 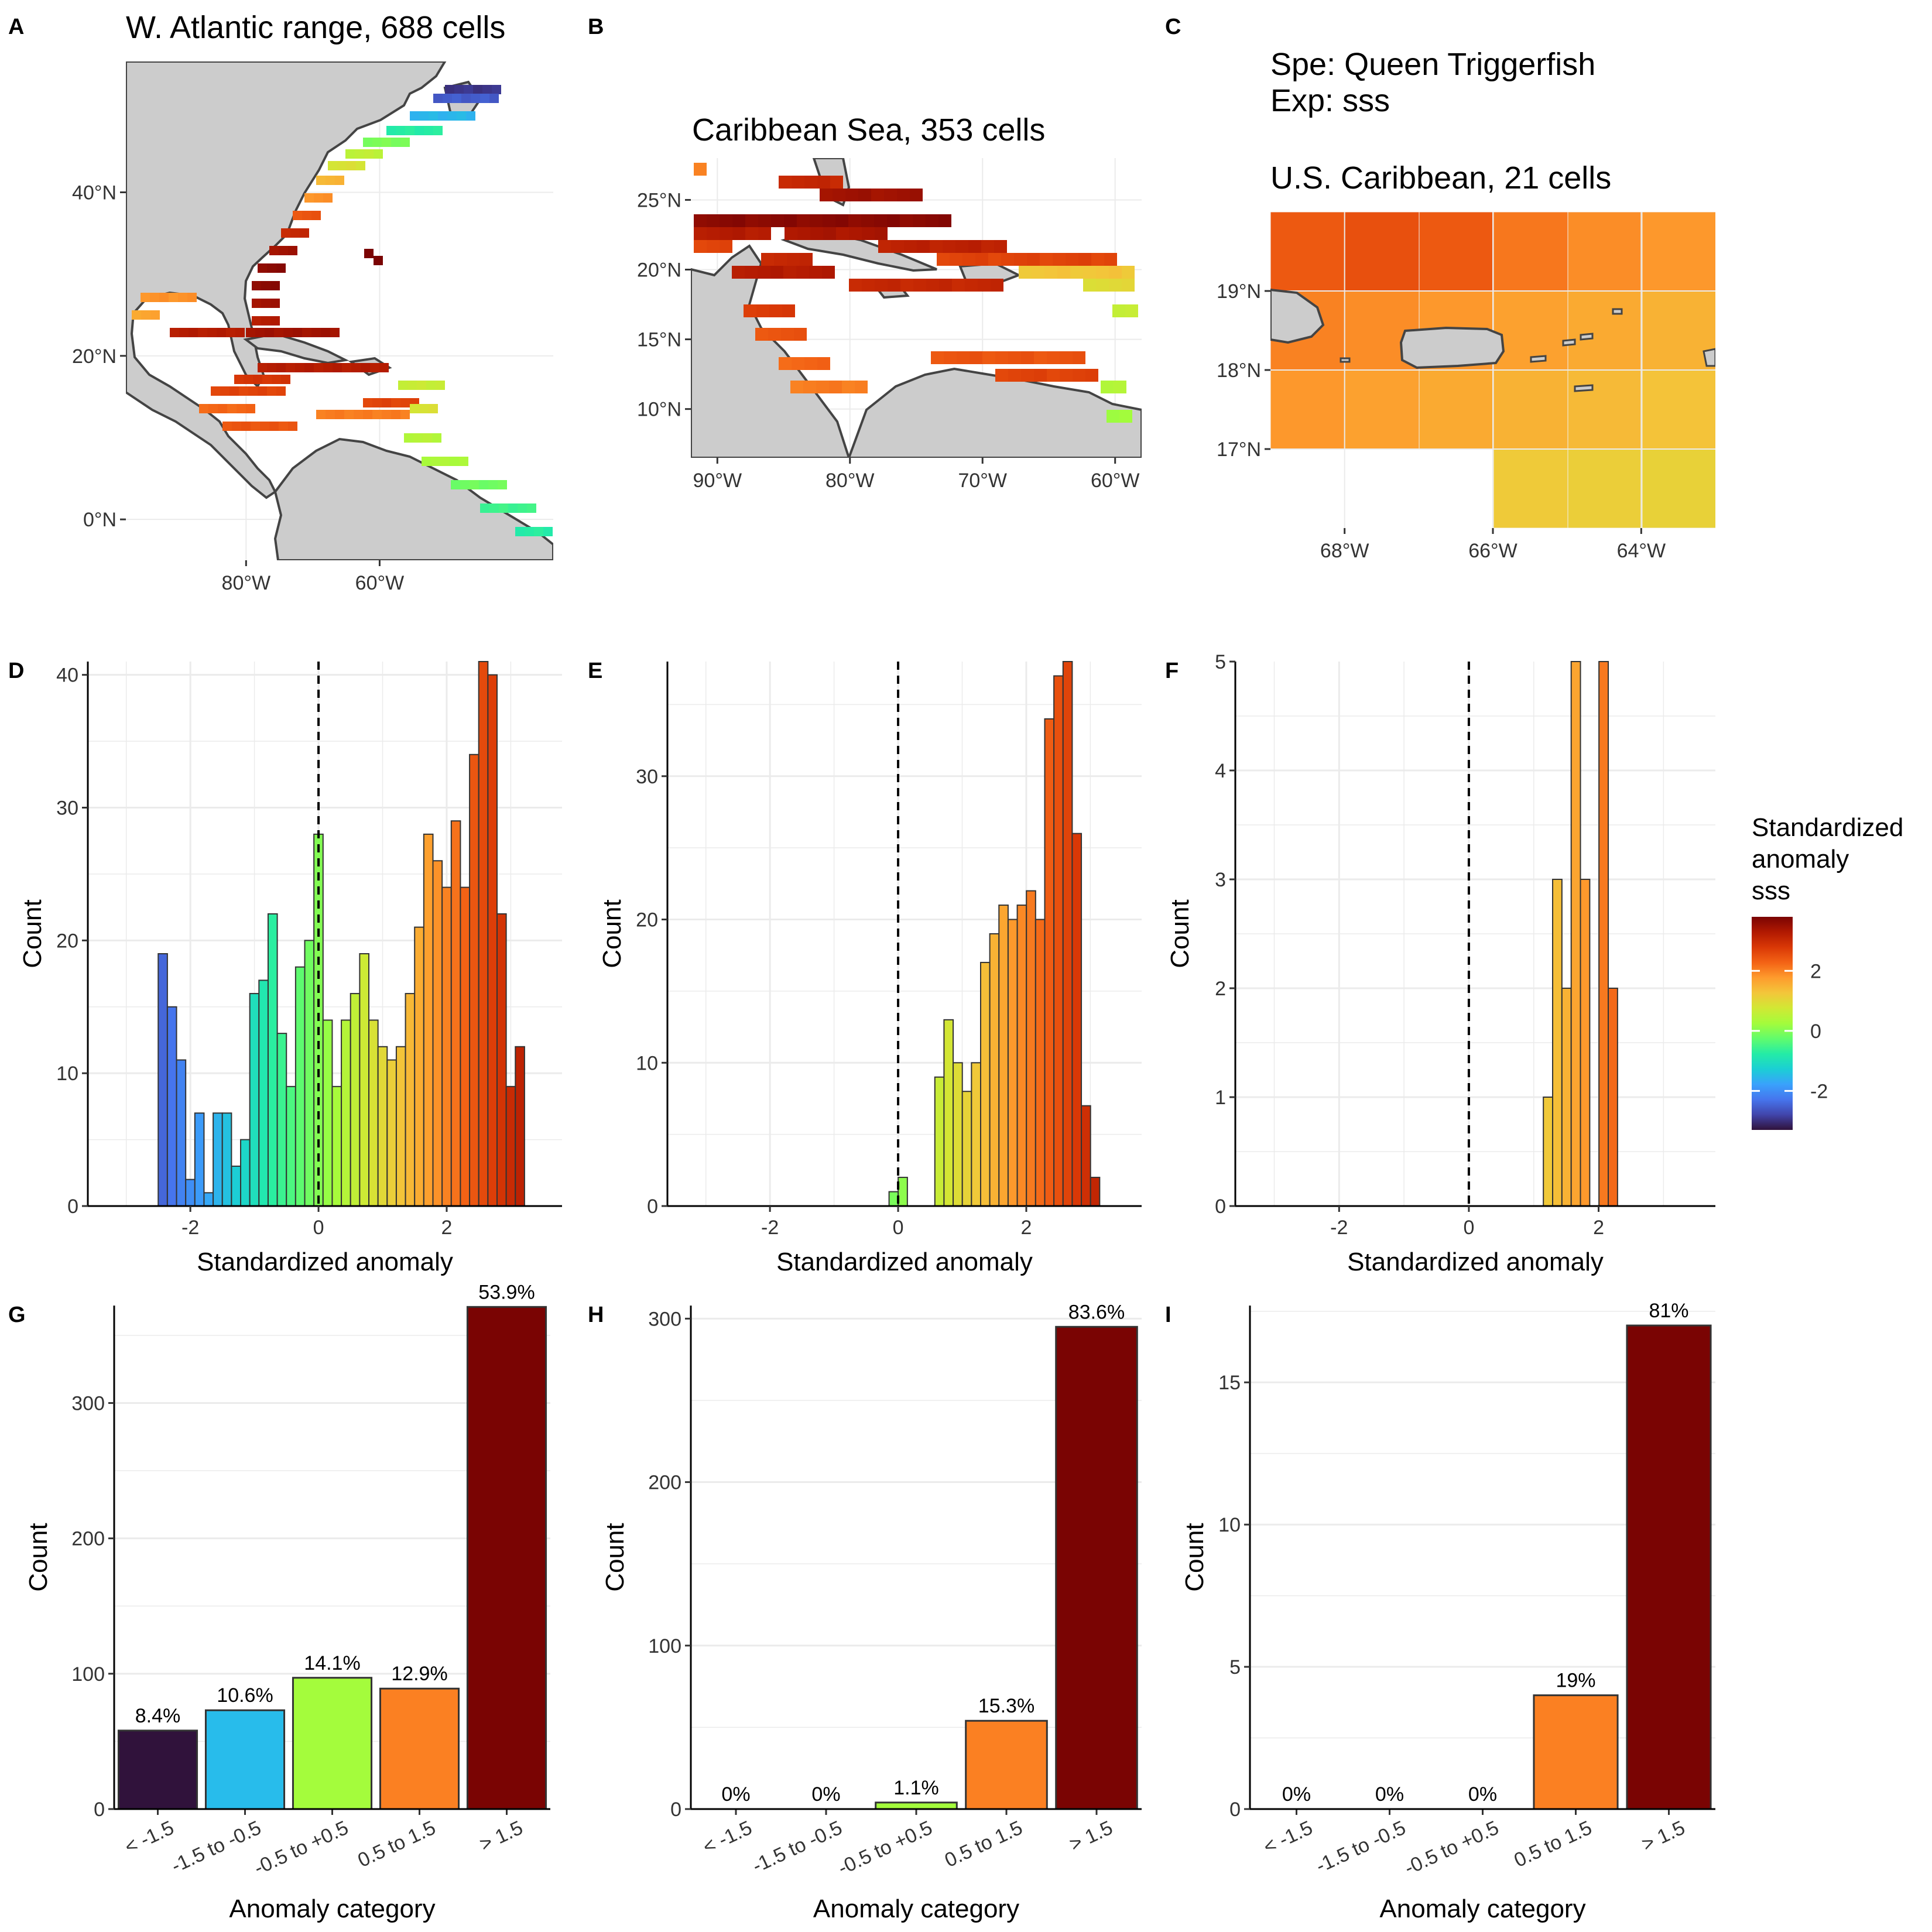 What do you see at coordinates (1575, 1681) in the screenshot?
I see `bar-percent-label: 19%` at bounding box center [1575, 1681].